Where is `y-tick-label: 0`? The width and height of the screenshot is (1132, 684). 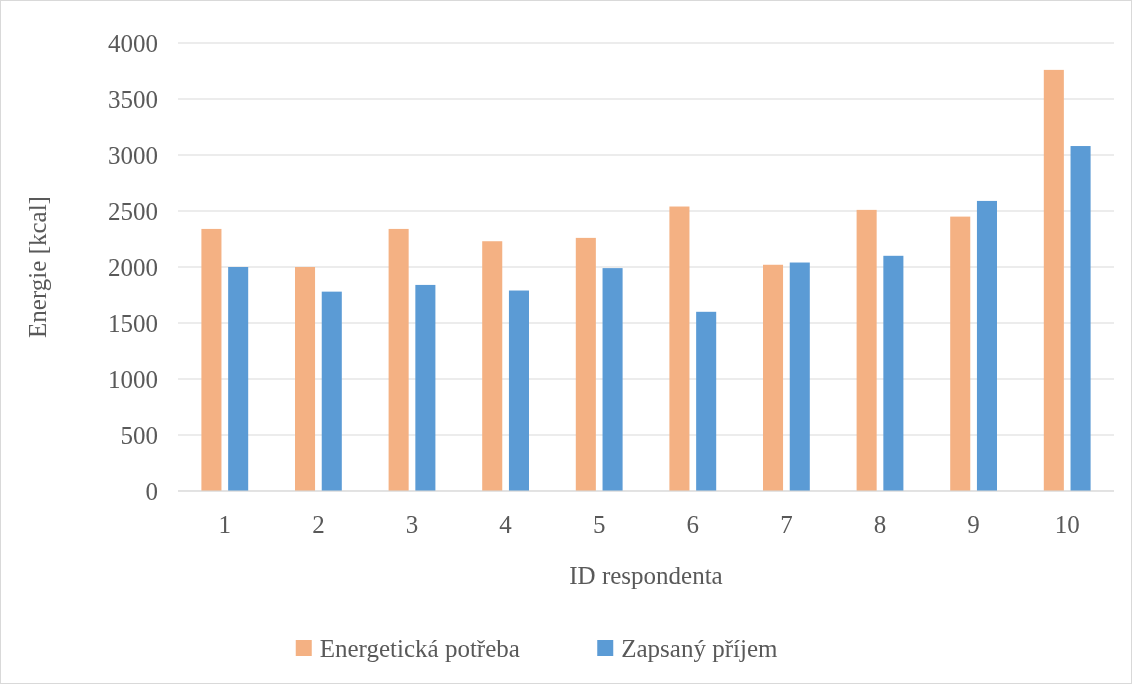 y-tick-label: 0 is located at coordinates (151, 491).